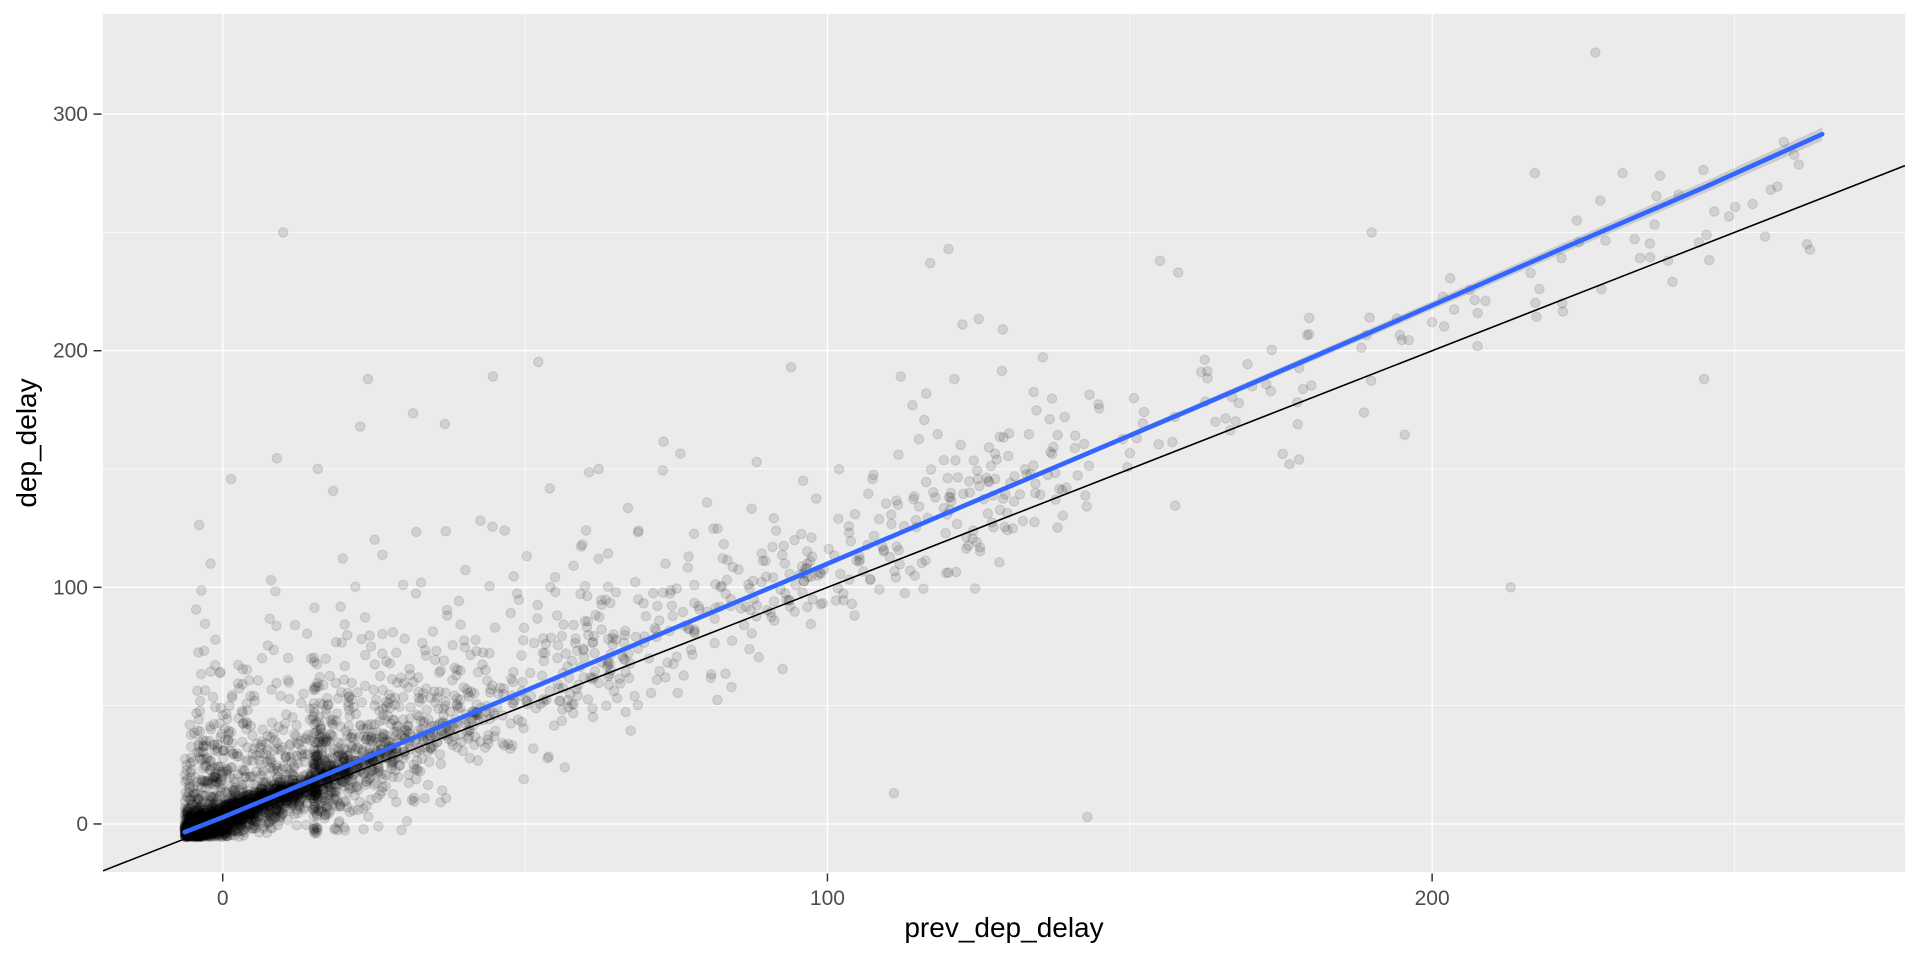 This screenshot has width=1920, height=960. I want to click on x-axis: 0 100 200, so click(833, 891).